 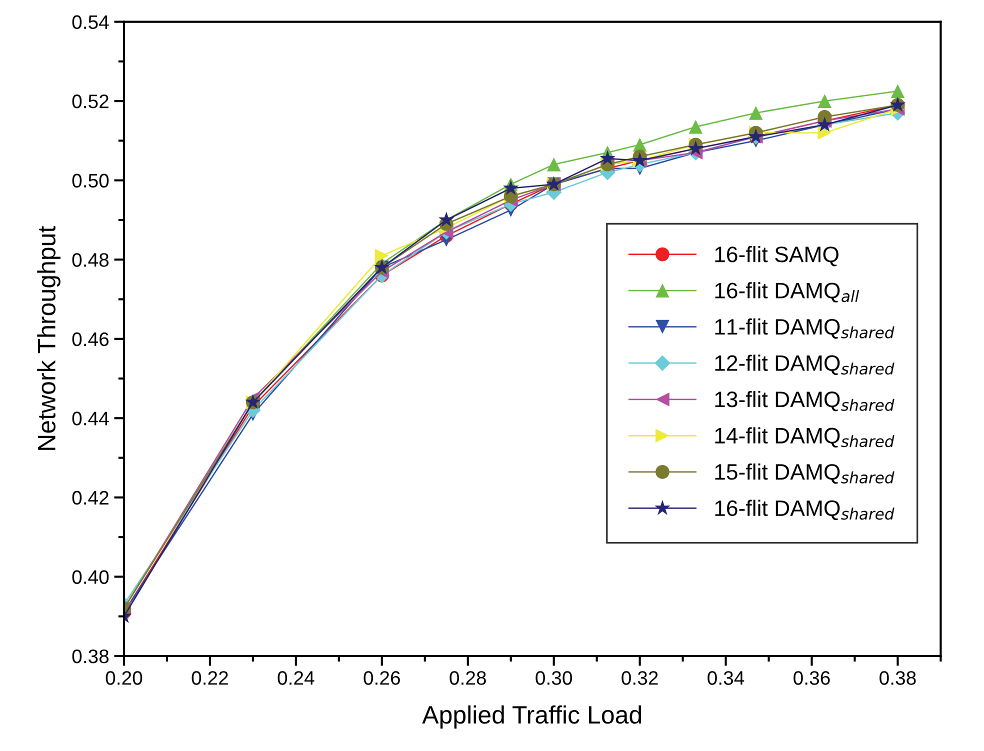 I want to click on x-tick-label: 0.22, so click(x=210, y=678).